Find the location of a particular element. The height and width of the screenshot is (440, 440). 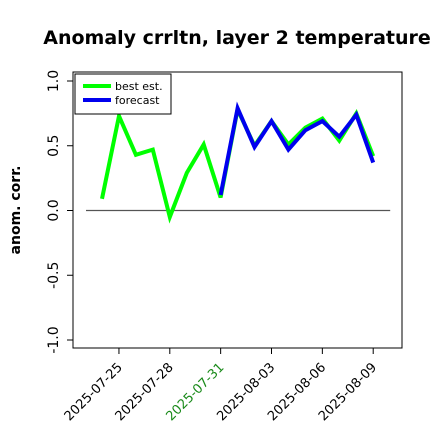

y-axis-label: anom. corr. is located at coordinates (16, 210).